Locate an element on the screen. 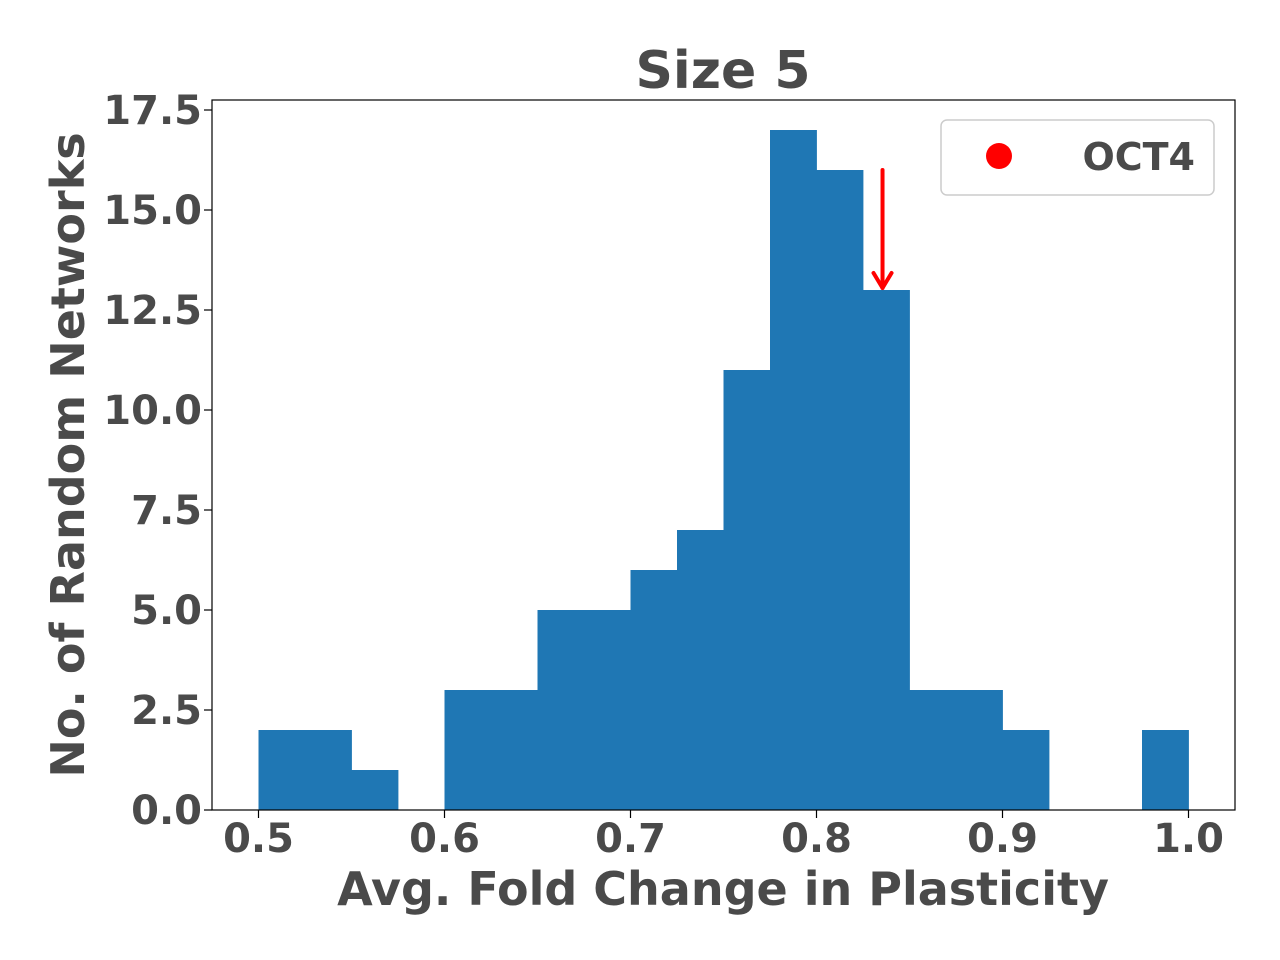 This screenshot has height=960, width=1280. y-tick-label: 0.0 is located at coordinates (166, 811).